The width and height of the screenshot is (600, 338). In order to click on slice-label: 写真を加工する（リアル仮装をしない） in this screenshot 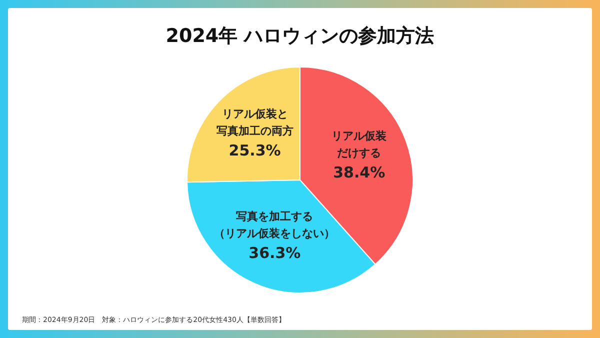, I will do `click(275, 225)`.